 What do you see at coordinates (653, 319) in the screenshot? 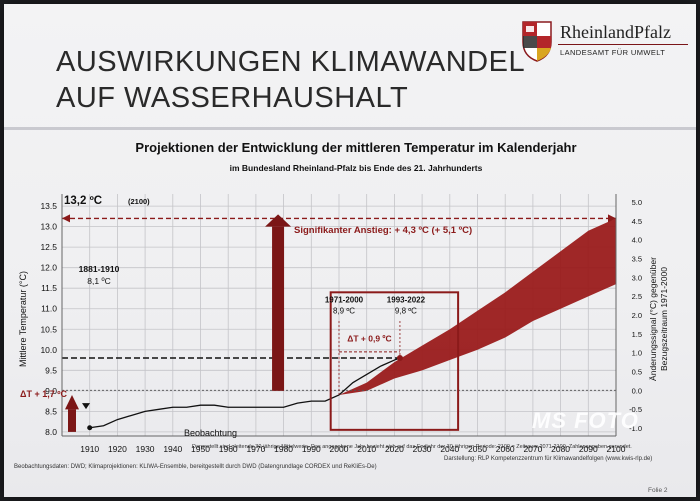
I see `y2-axis-label-1: Änderungssignal (°C) gegenüber` at bounding box center [653, 319].